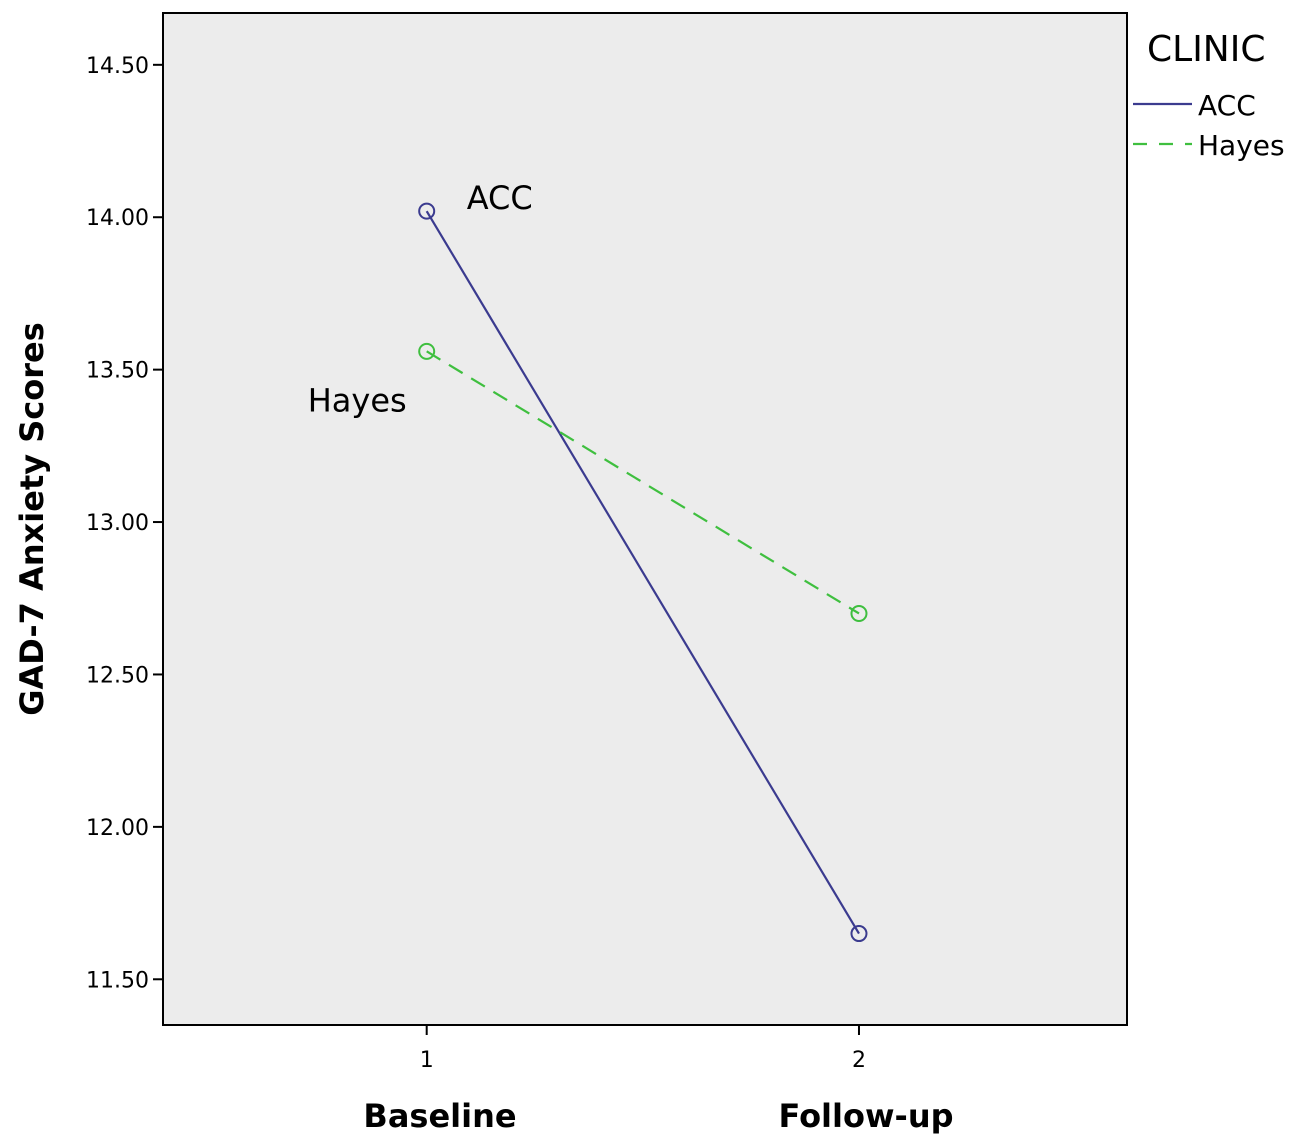 The height and width of the screenshot is (1134, 1294). I want to click on series-annotation-hayes: Hayes, so click(357, 400).